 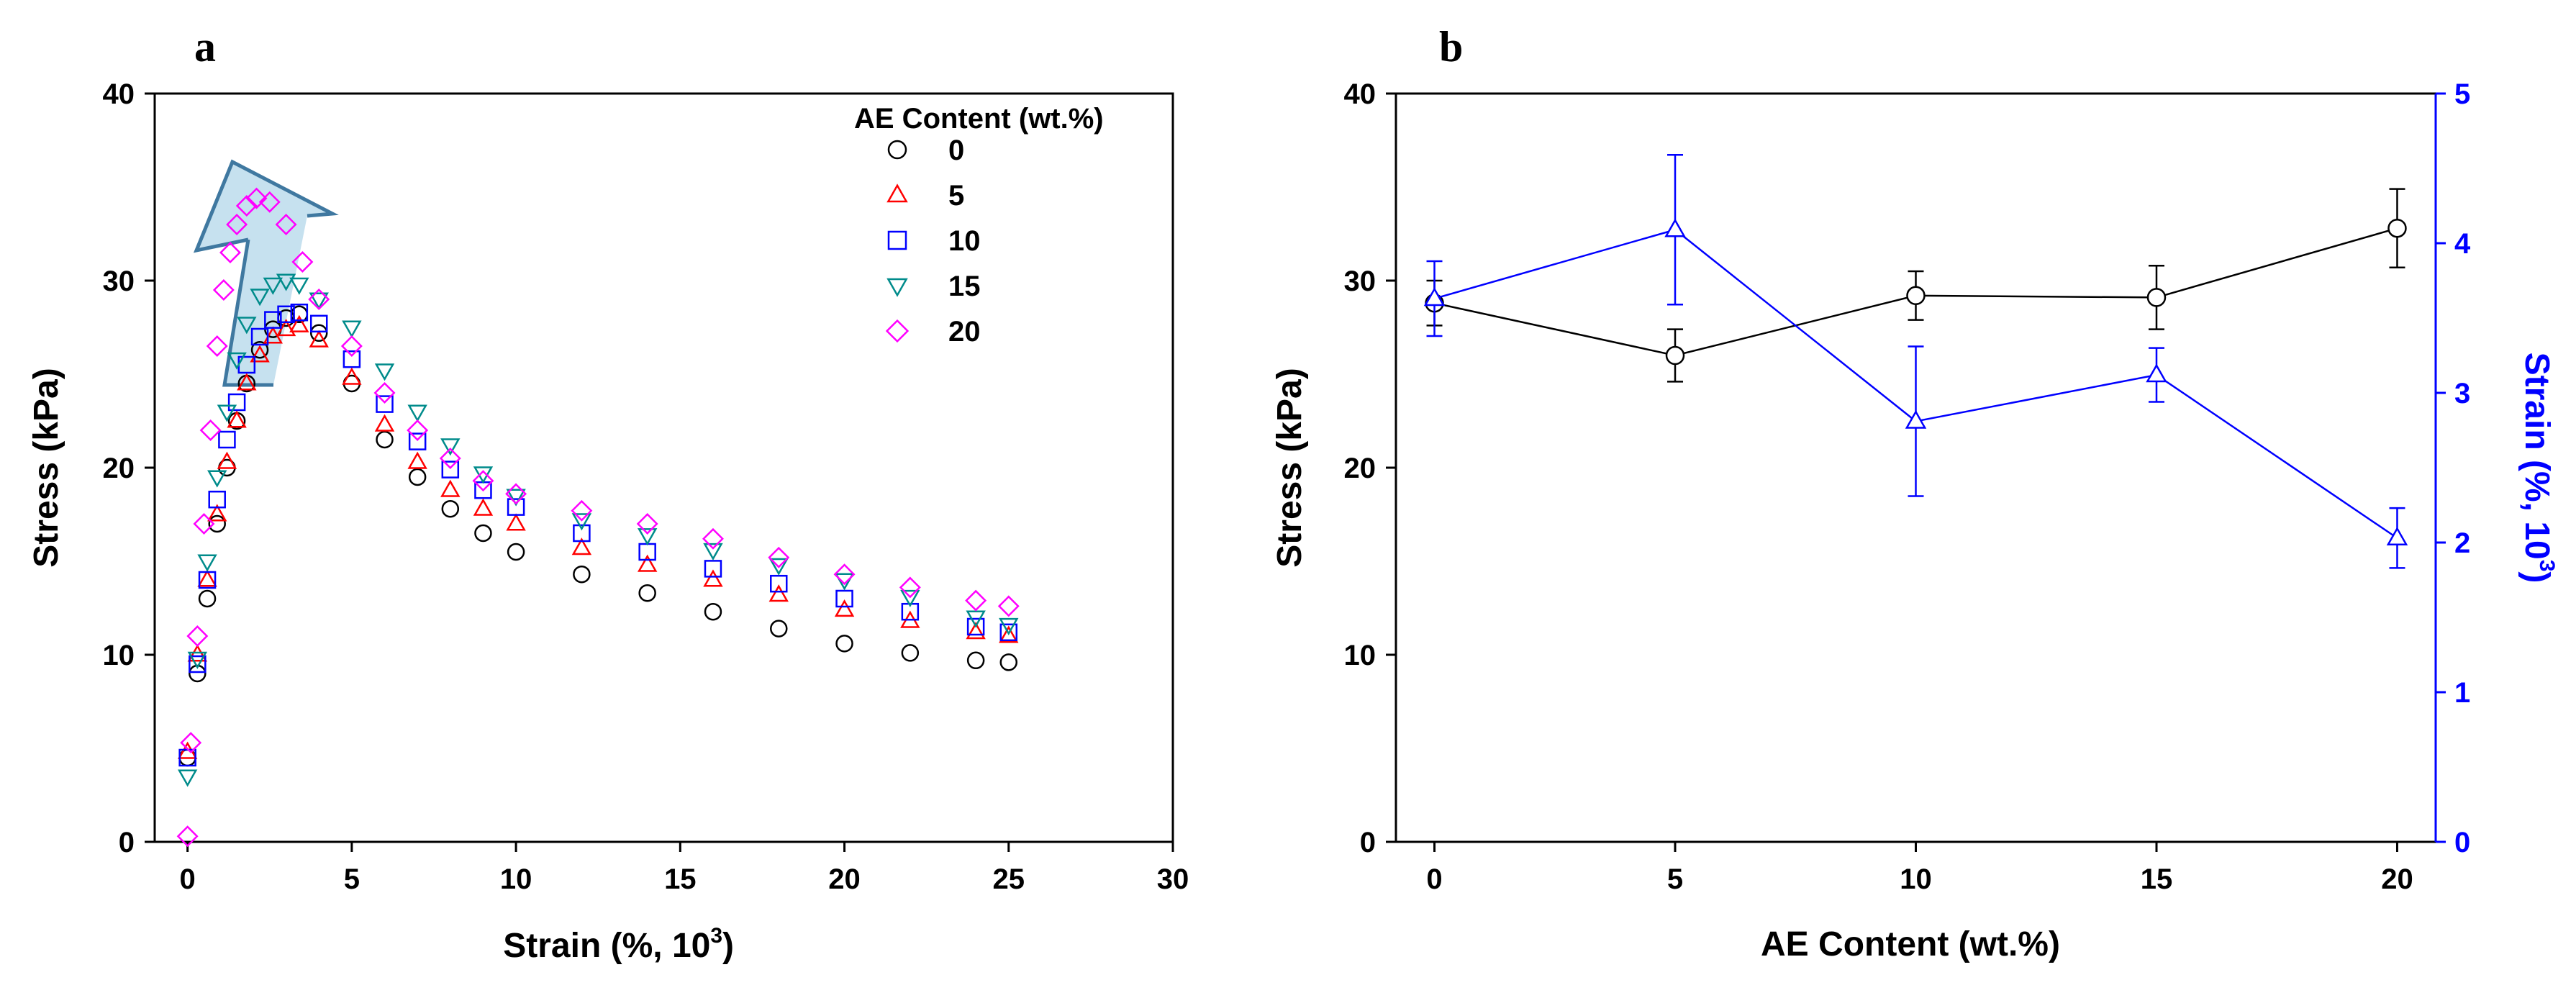 I want to click on arrow-fill, so click(x=264, y=273).